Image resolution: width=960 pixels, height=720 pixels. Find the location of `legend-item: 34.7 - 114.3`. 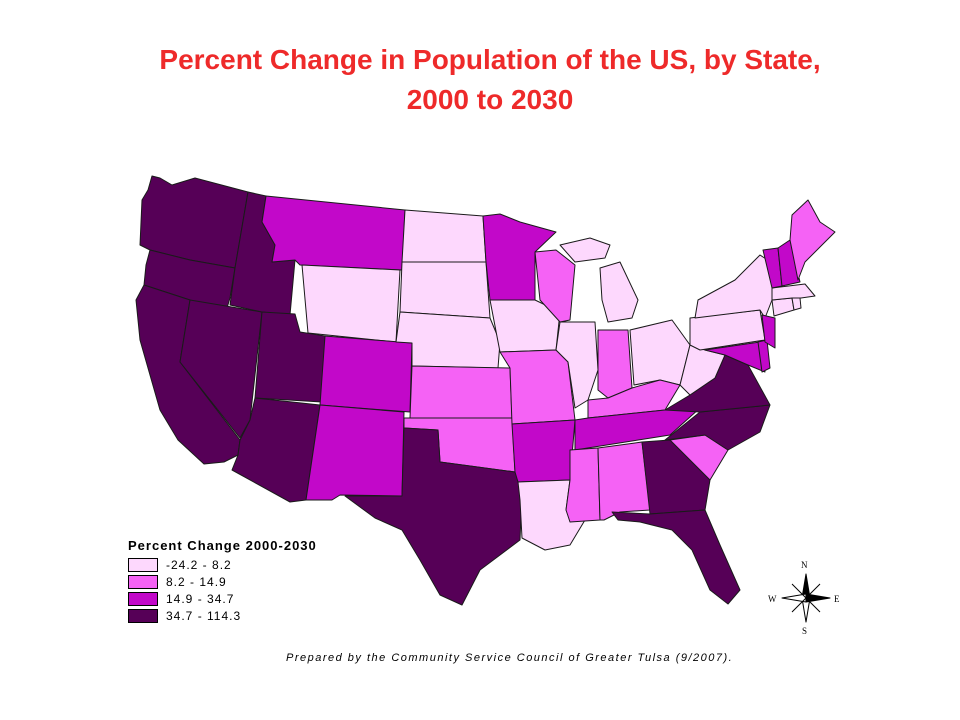

legend-item: 34.7 - 114.3 is located at coordinates (222, 615).